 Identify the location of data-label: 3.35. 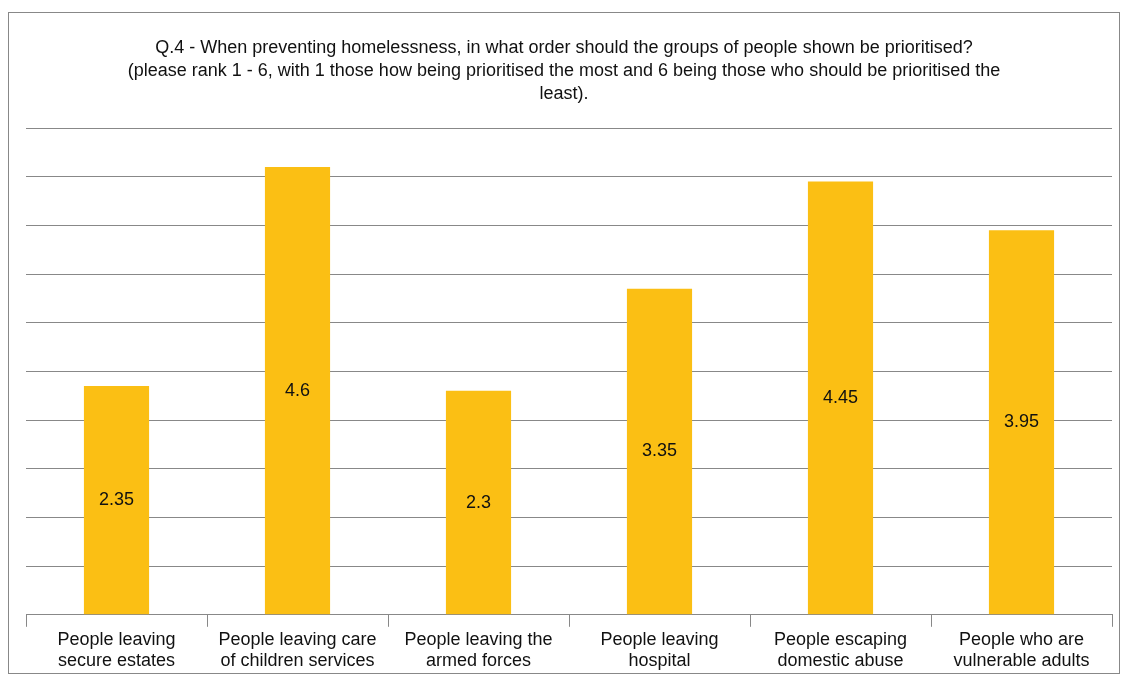
(659, 450).